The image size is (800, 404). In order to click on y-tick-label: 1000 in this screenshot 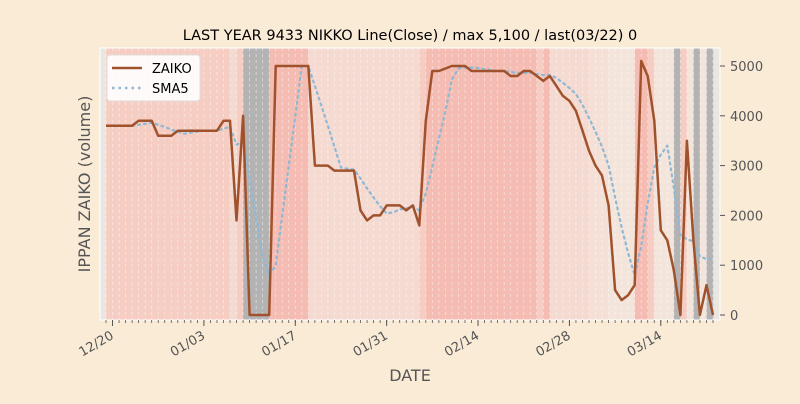, I will do `click(746, 266)`.